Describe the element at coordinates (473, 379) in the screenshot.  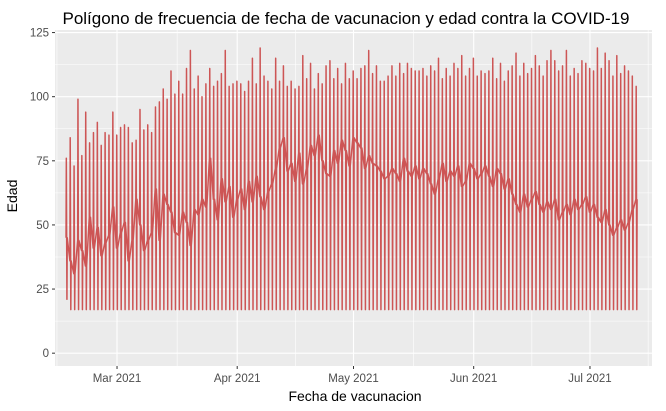
I see `x-tick-label: Jun 2021` at that location.